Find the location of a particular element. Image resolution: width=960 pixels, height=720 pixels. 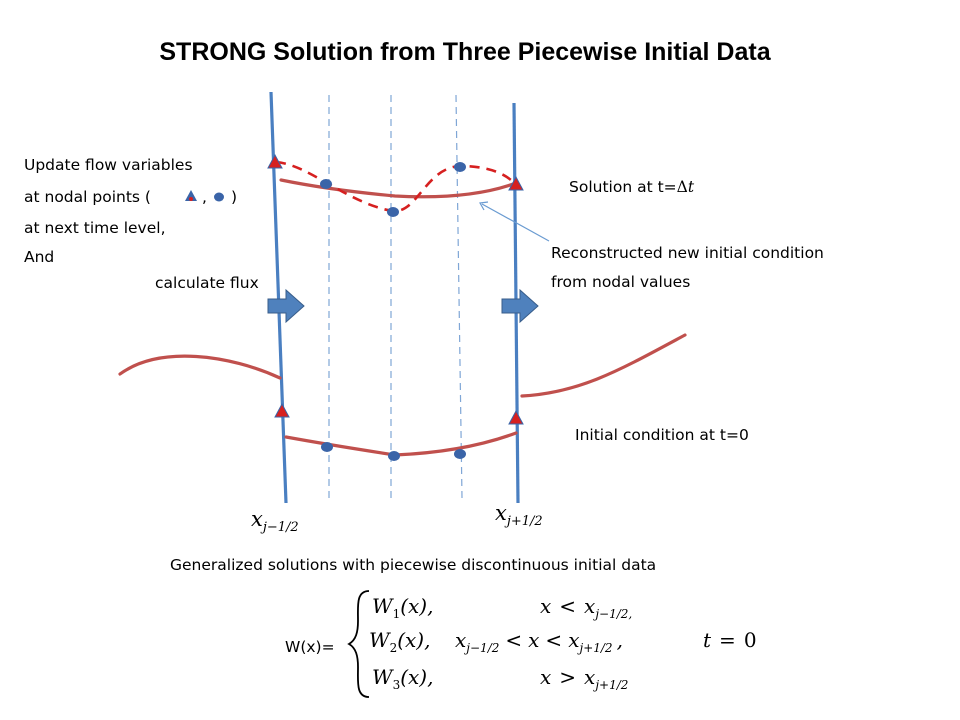

row2-func-W: W is located at coordinates (380, 640).